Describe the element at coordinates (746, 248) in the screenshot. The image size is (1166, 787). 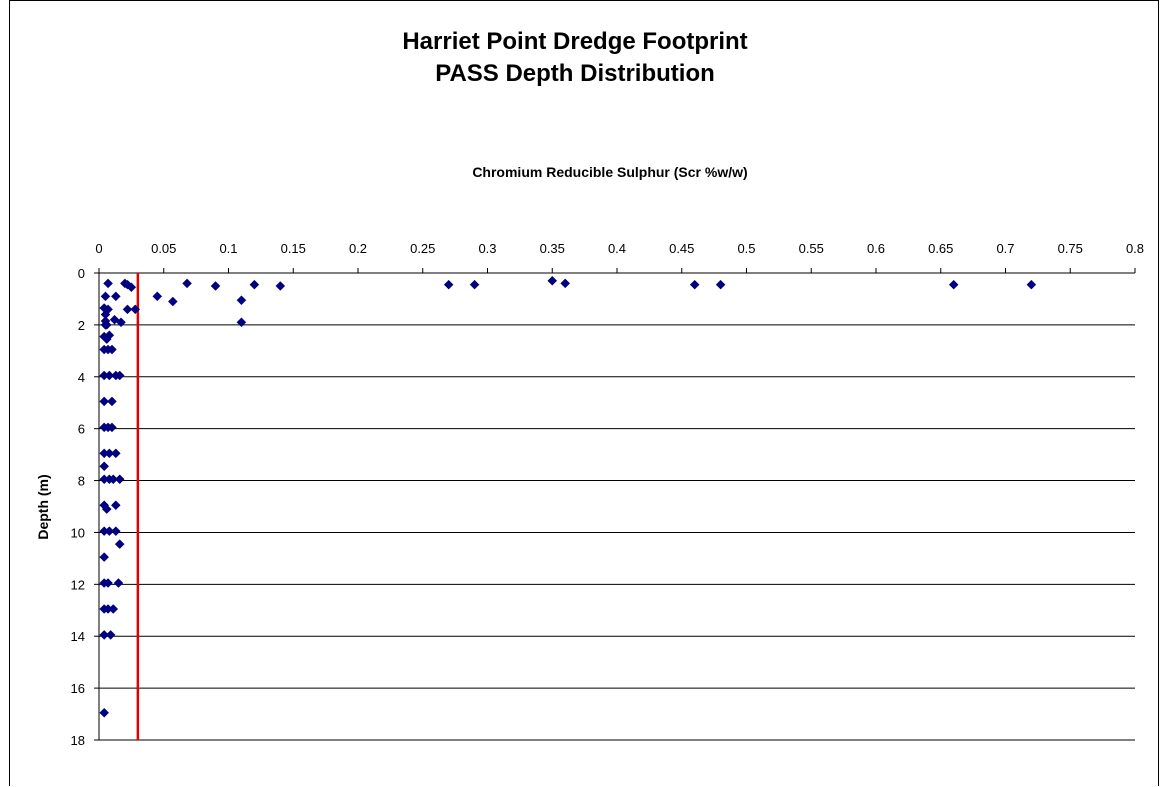
I see `x-tick-label-0.5: 0.5` at that location.